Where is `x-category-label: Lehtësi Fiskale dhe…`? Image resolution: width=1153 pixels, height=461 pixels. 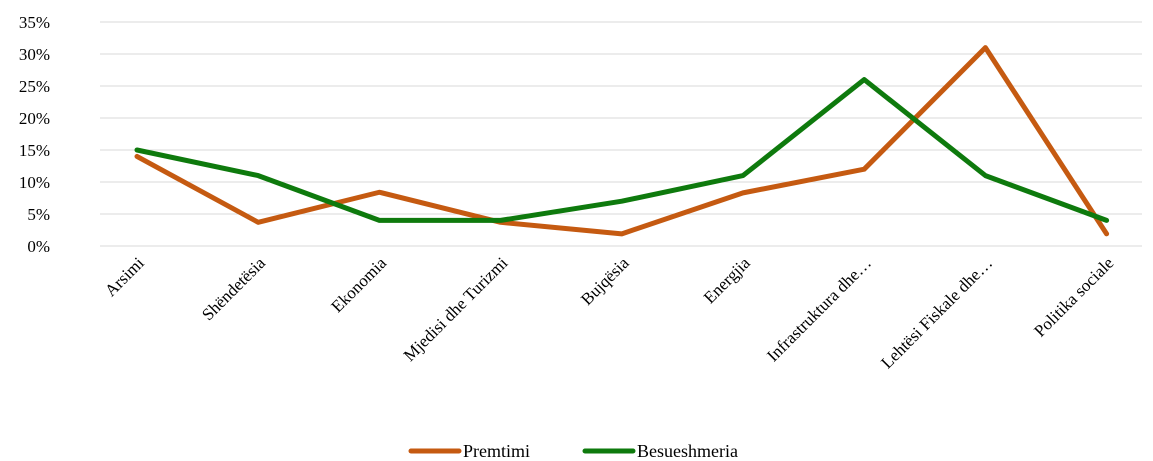 x-category-label: Lehtësi Fiskale dhe… is located at coordinates (936, 312).